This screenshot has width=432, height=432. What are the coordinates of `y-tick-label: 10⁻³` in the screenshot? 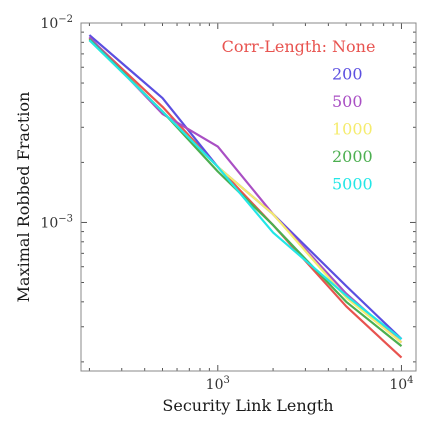 It's located at (56, 222).